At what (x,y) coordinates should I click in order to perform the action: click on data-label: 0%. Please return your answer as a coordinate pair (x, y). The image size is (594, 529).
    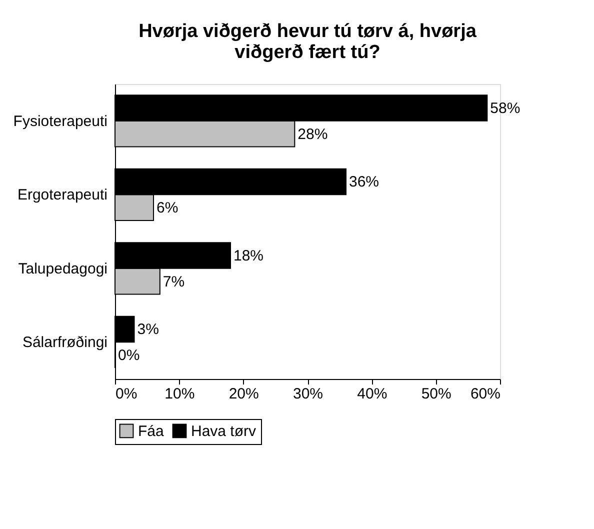
    Looking at the image, I should click on (129, 355).